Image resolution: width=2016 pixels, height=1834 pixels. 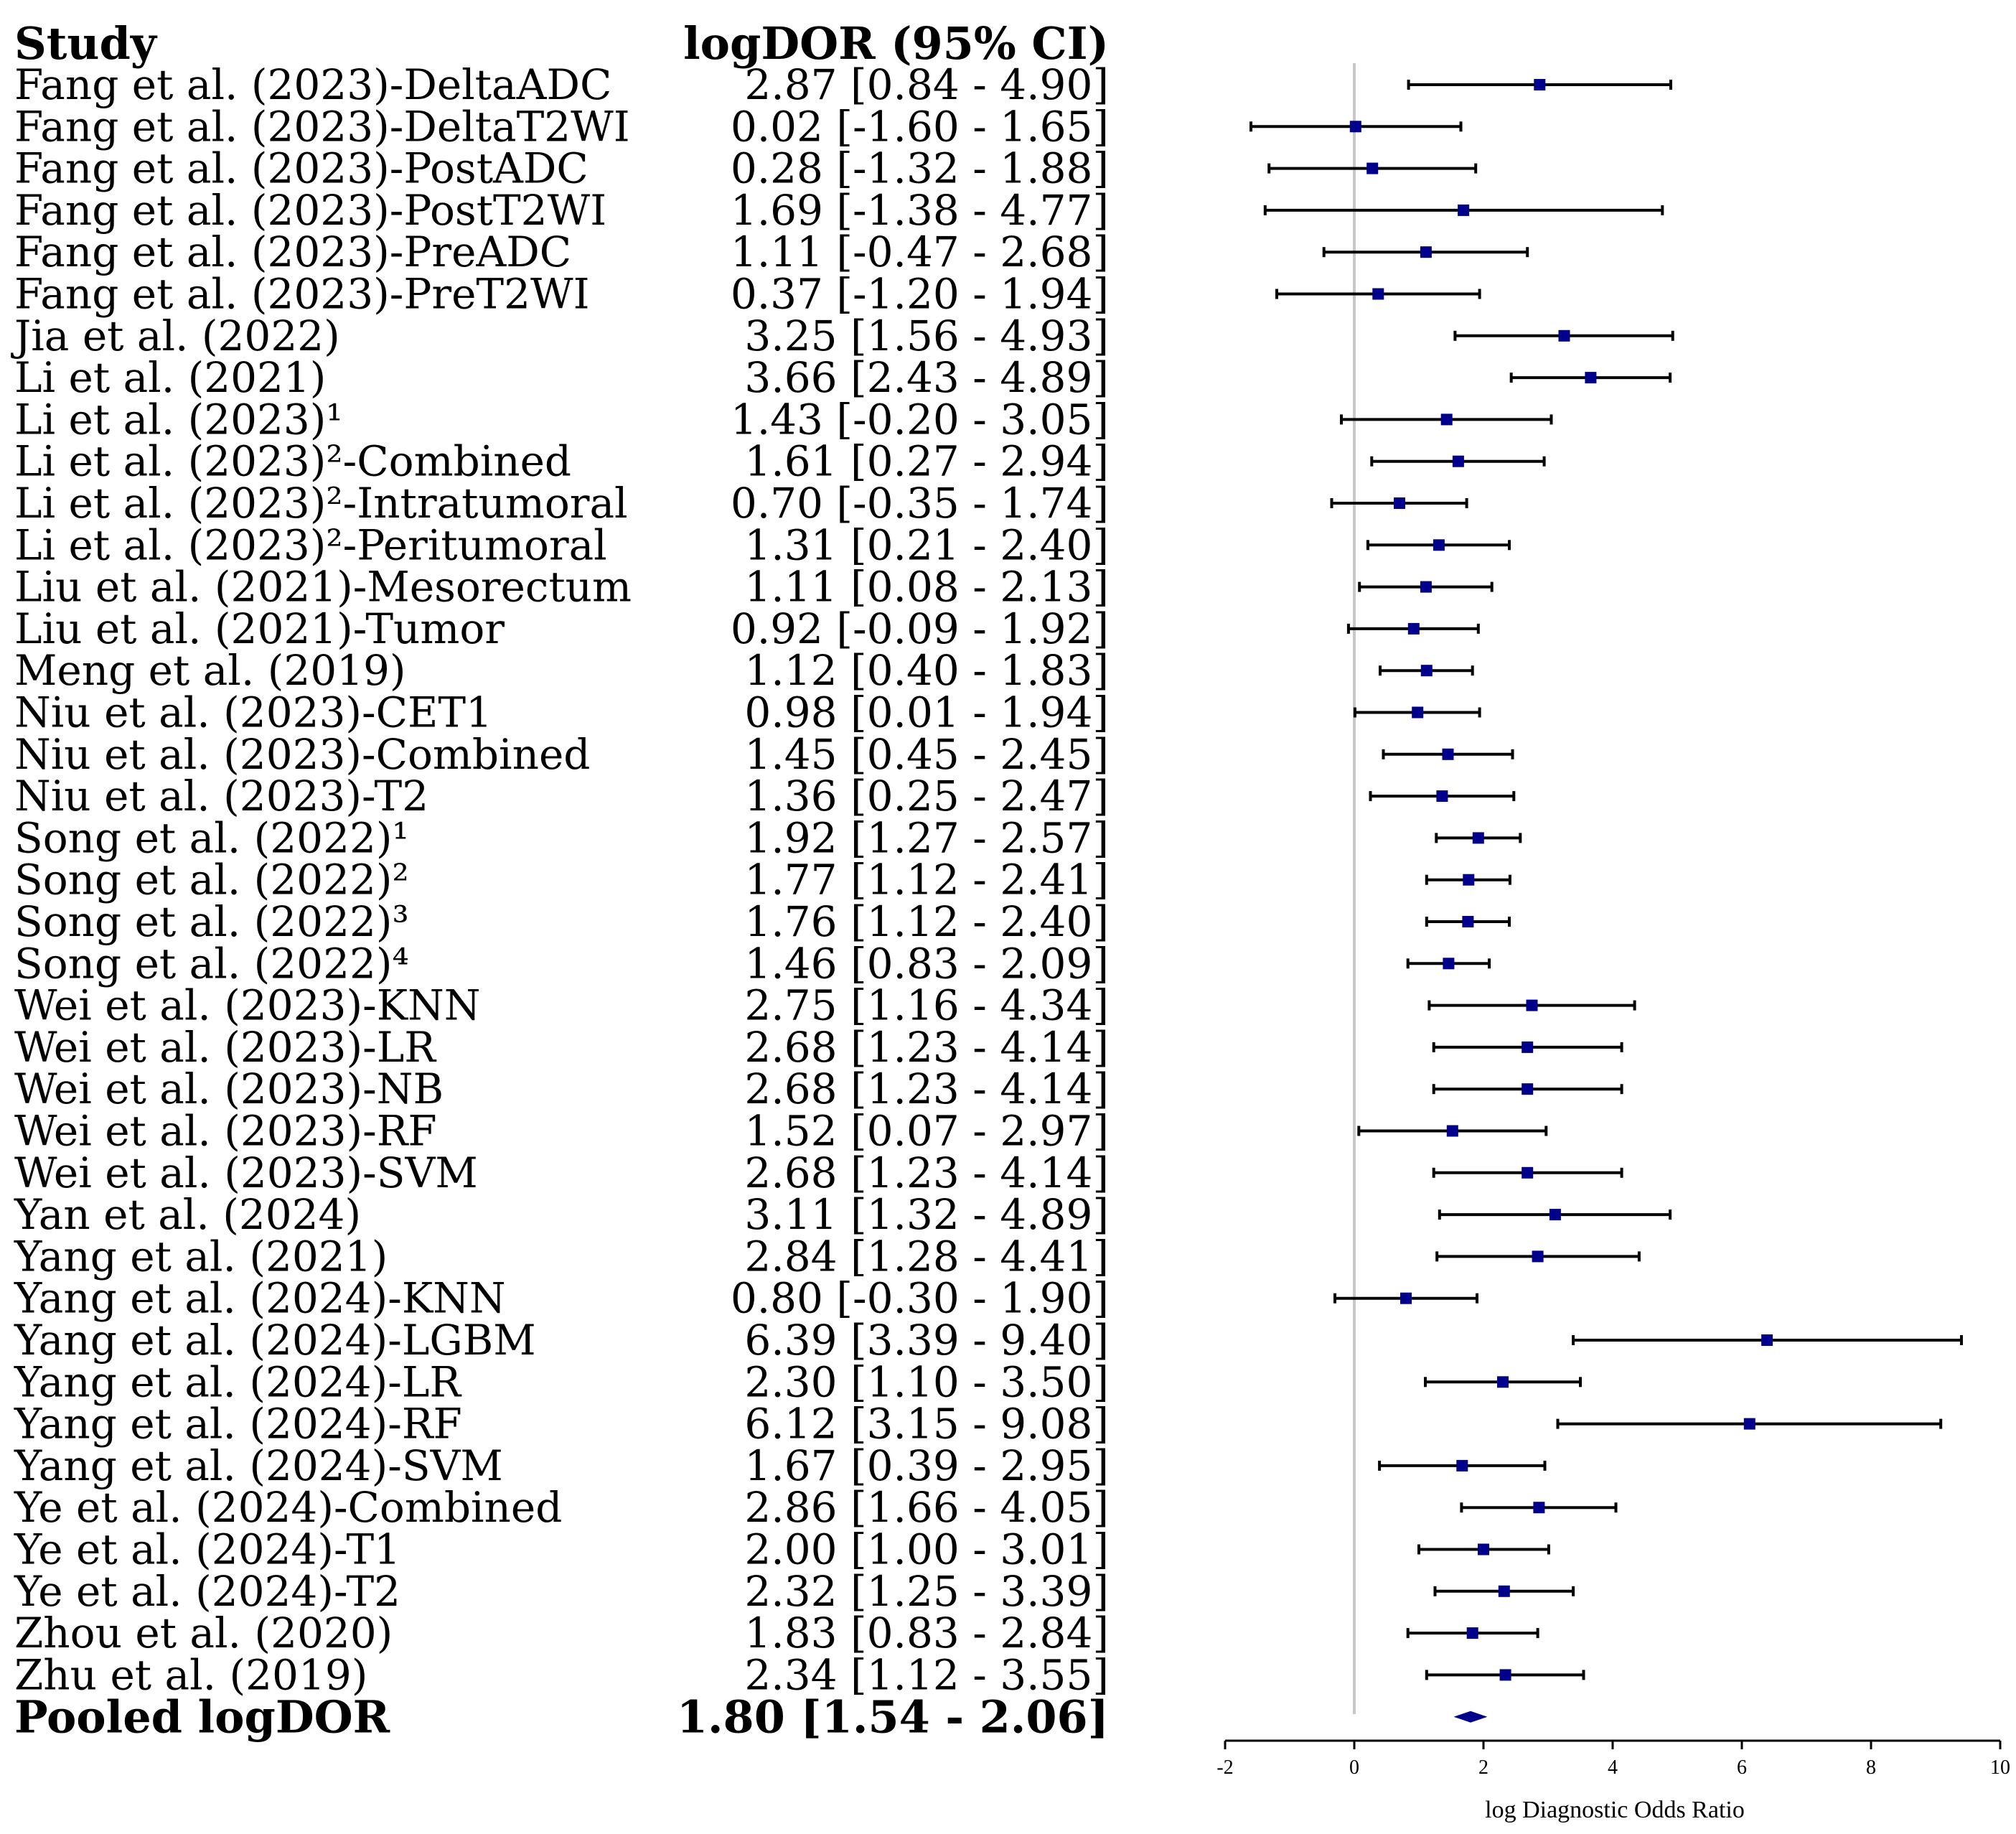 I want to click on study-label: Yan et al. (2024), so click(x=187, y=1214).